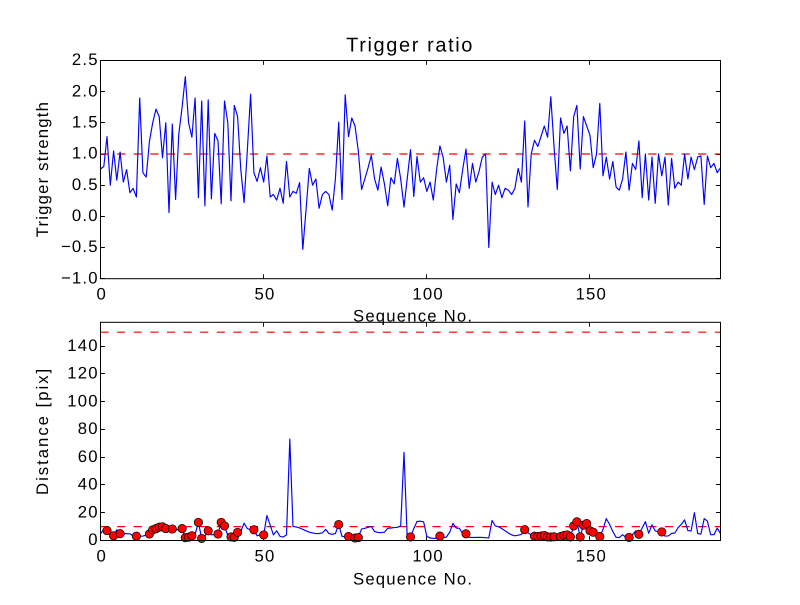 The width and height of the screenshot is (800, 605). What do you see at coordinates (85, 90) in the screenshot?
I see `svg-text: 2.0` at bounding box center [85, 90].